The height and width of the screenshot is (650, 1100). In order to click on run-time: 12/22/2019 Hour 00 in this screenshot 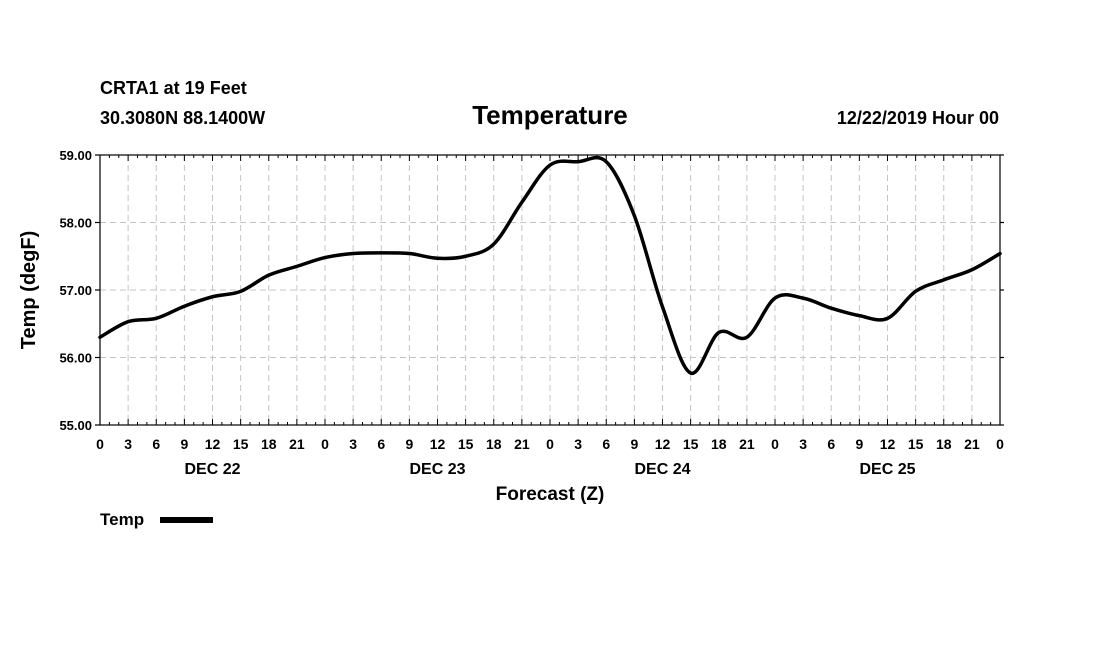, I will do `click(918, 118)`.